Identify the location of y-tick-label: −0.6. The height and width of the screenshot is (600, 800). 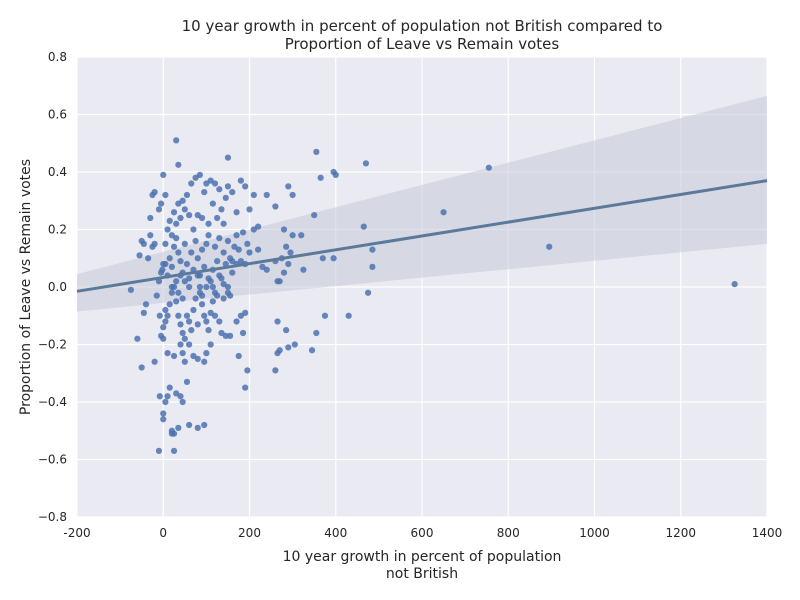
(52, 460).